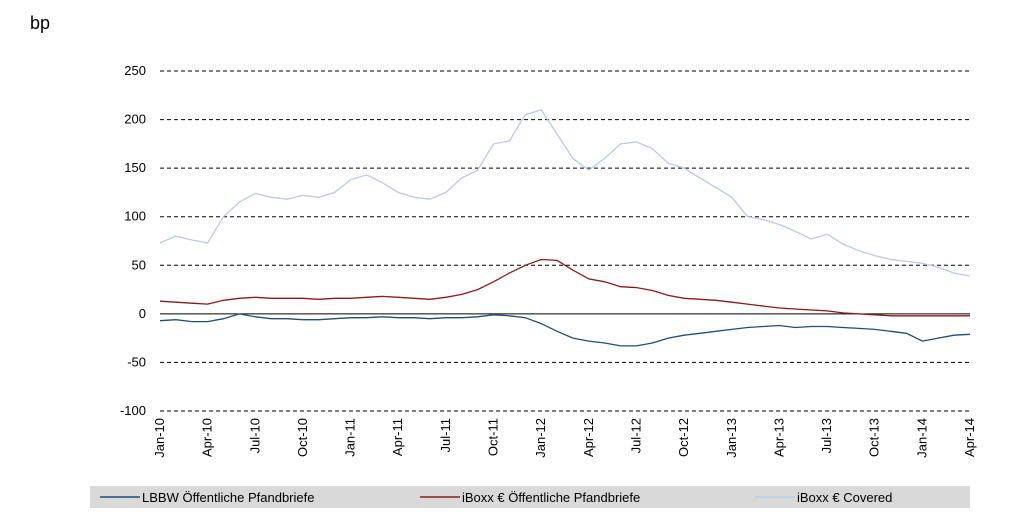 The image size is (1010, 517). What do you see at coordinates (136, 361) in the screenshot?
I see `y-tick-label: -50` at bounding box center [136, 361].